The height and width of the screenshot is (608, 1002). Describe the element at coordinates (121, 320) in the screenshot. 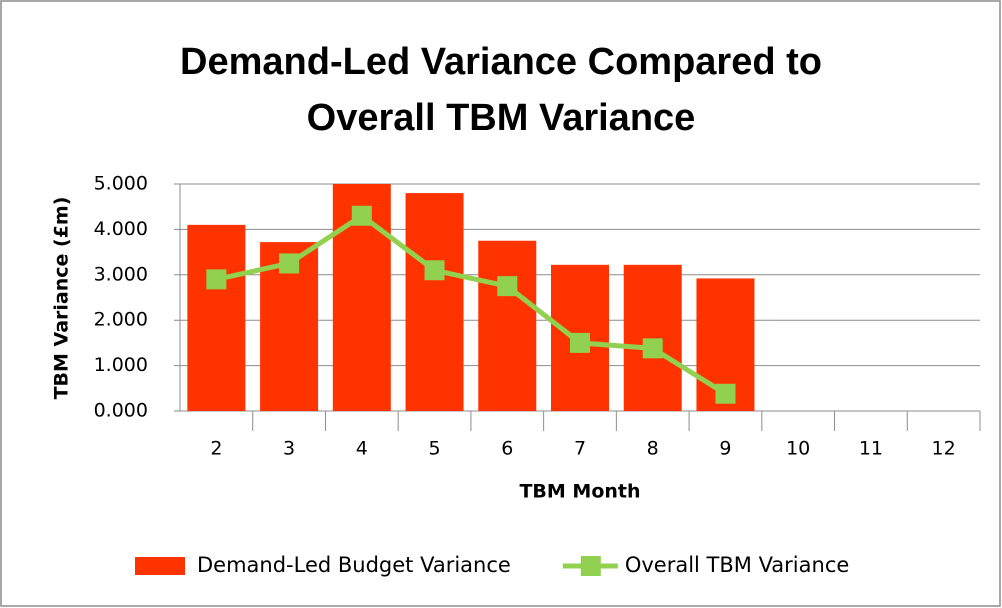

I see `y-tick-label: 2.000` at that location.